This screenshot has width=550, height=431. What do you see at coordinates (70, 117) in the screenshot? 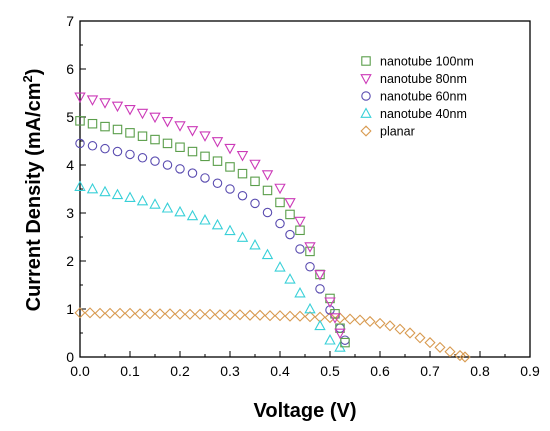
I see `y-tick-label: 5` at bounding box center [70, 117].